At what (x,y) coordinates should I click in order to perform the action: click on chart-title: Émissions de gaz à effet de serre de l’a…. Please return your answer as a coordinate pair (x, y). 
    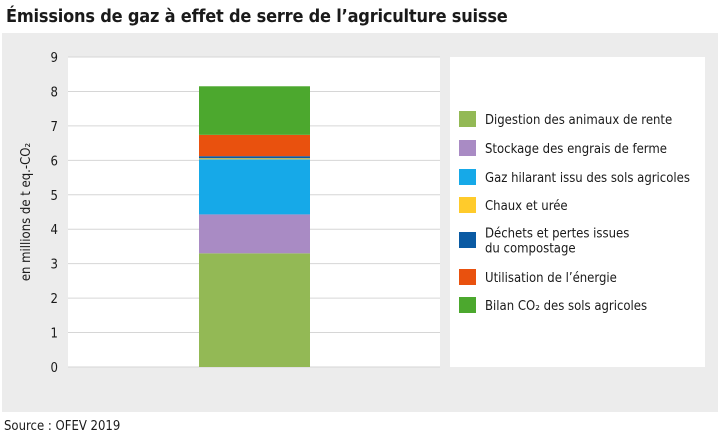
    Looking at the image, I should click on (257, 16).